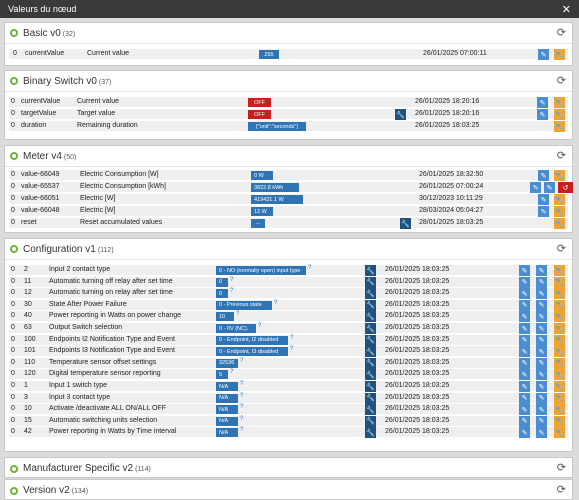 The height and width of the screenshot is (500, 579). What do you see at coordinates (261, 270) in the screenshot?
I see `value-badge: 0 - NO (normally open) input type` at bounding box center [261, 270].